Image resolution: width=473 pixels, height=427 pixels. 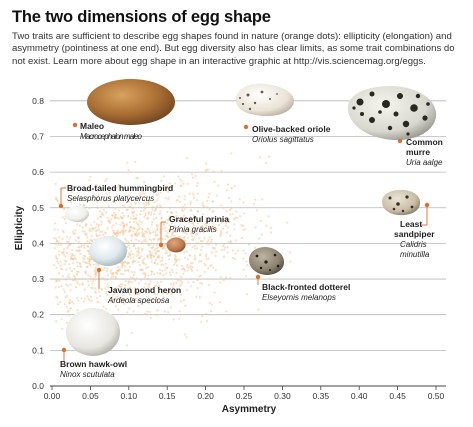 What do you see at coordinates (167, 396) in the screenshot?
I see `x-tick-label: 0.15` at bounding box center [167, 396].